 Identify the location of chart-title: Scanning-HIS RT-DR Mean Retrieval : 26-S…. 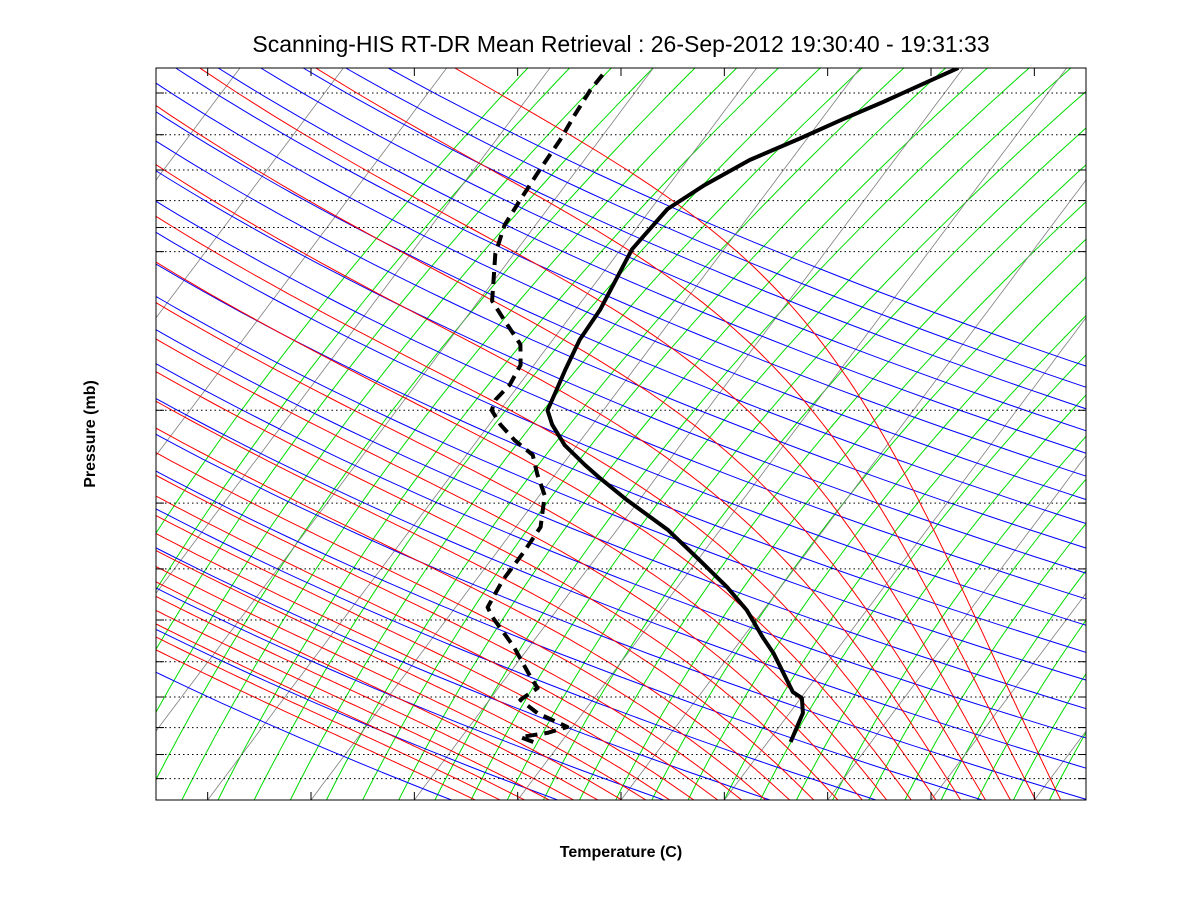
(620, 44).